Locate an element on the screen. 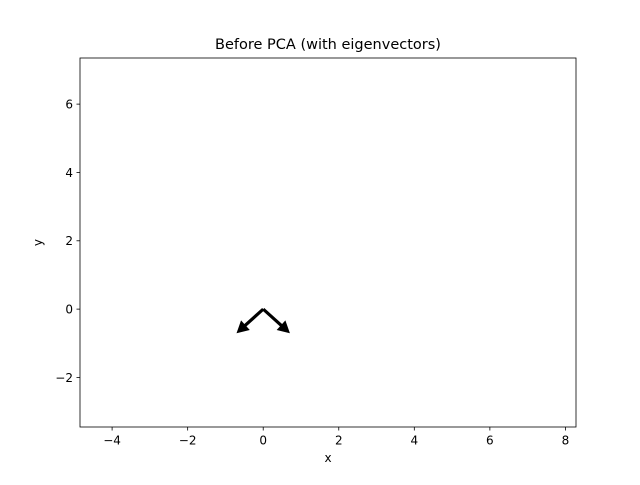 The width and height of the screenshot is (640, 485). eigenvector-arrows is located at coordinates (263, 320).